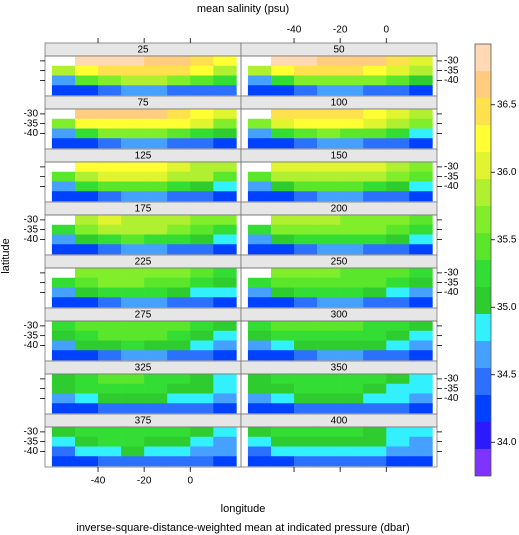 This screenshot has height=535, width=519. I want to click on colorkey-label: 35.0, so click(507, 307).